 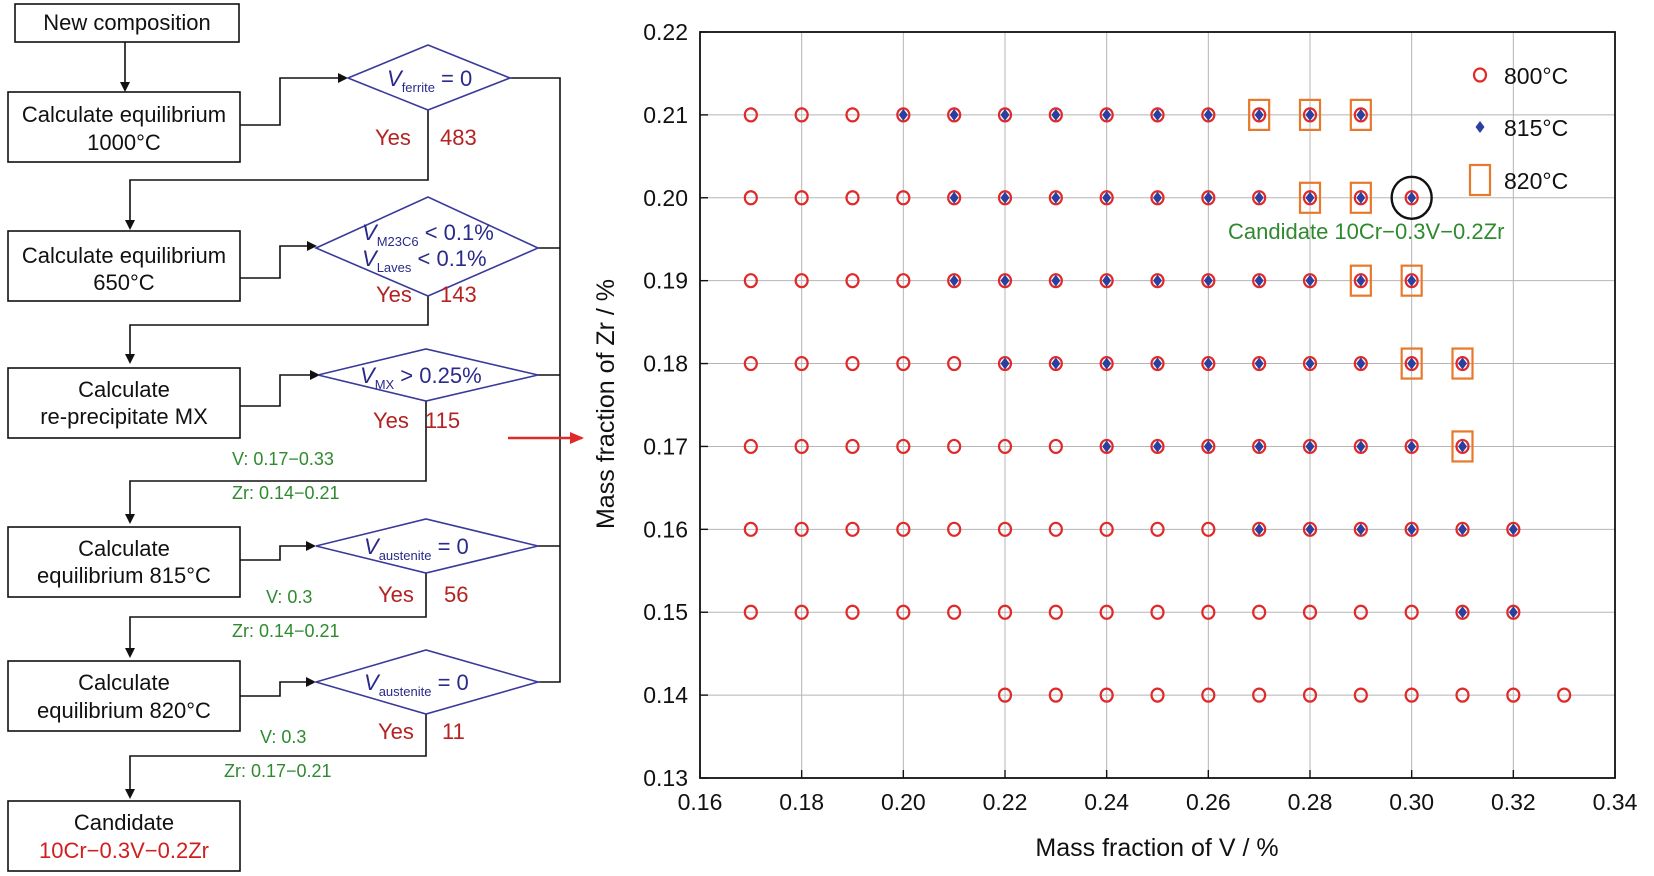 I want to click on x-tick-label: 0.20, so click(x=903, y=802).